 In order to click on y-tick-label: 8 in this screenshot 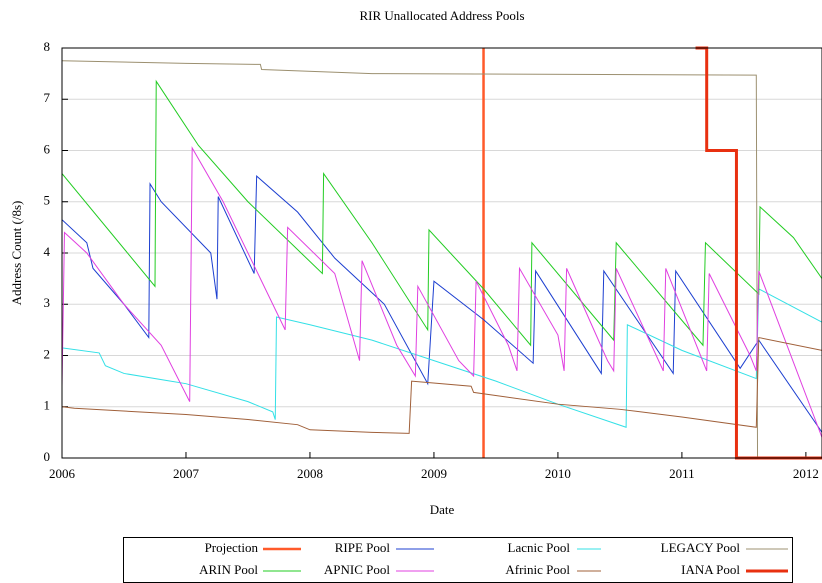, I will do `click(47, 46)`.